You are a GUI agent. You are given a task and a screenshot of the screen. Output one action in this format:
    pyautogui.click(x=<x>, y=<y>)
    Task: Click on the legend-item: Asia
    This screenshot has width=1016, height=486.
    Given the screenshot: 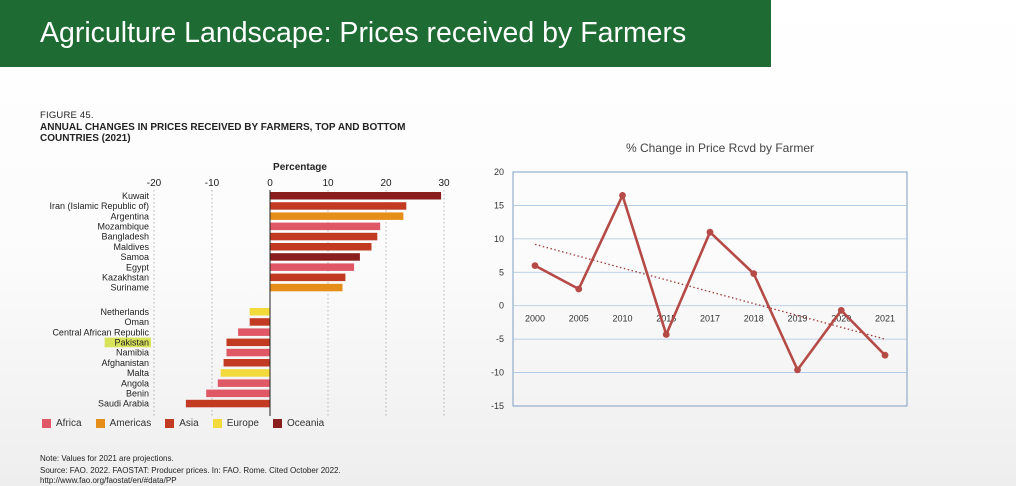 What is the action you would take?
    pyautogui.click(x=182, y=423)
    